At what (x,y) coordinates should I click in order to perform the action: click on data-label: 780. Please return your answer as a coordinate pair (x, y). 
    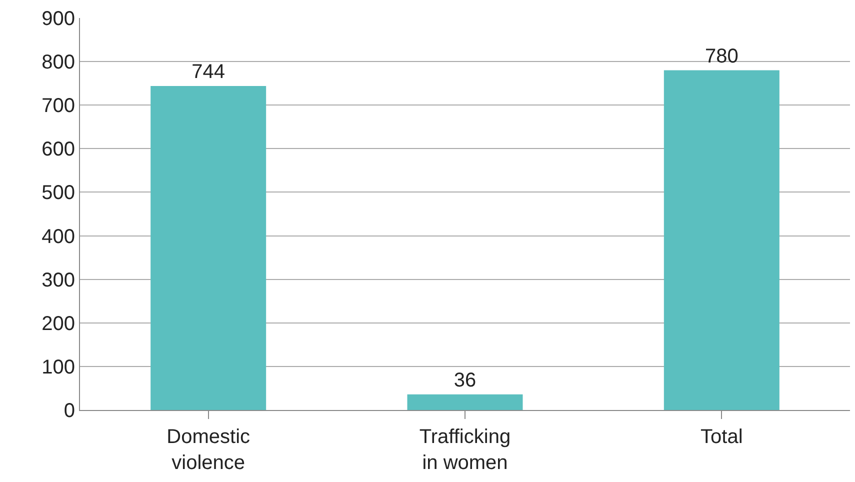
    Looking at the image, I should click on (721, 56).